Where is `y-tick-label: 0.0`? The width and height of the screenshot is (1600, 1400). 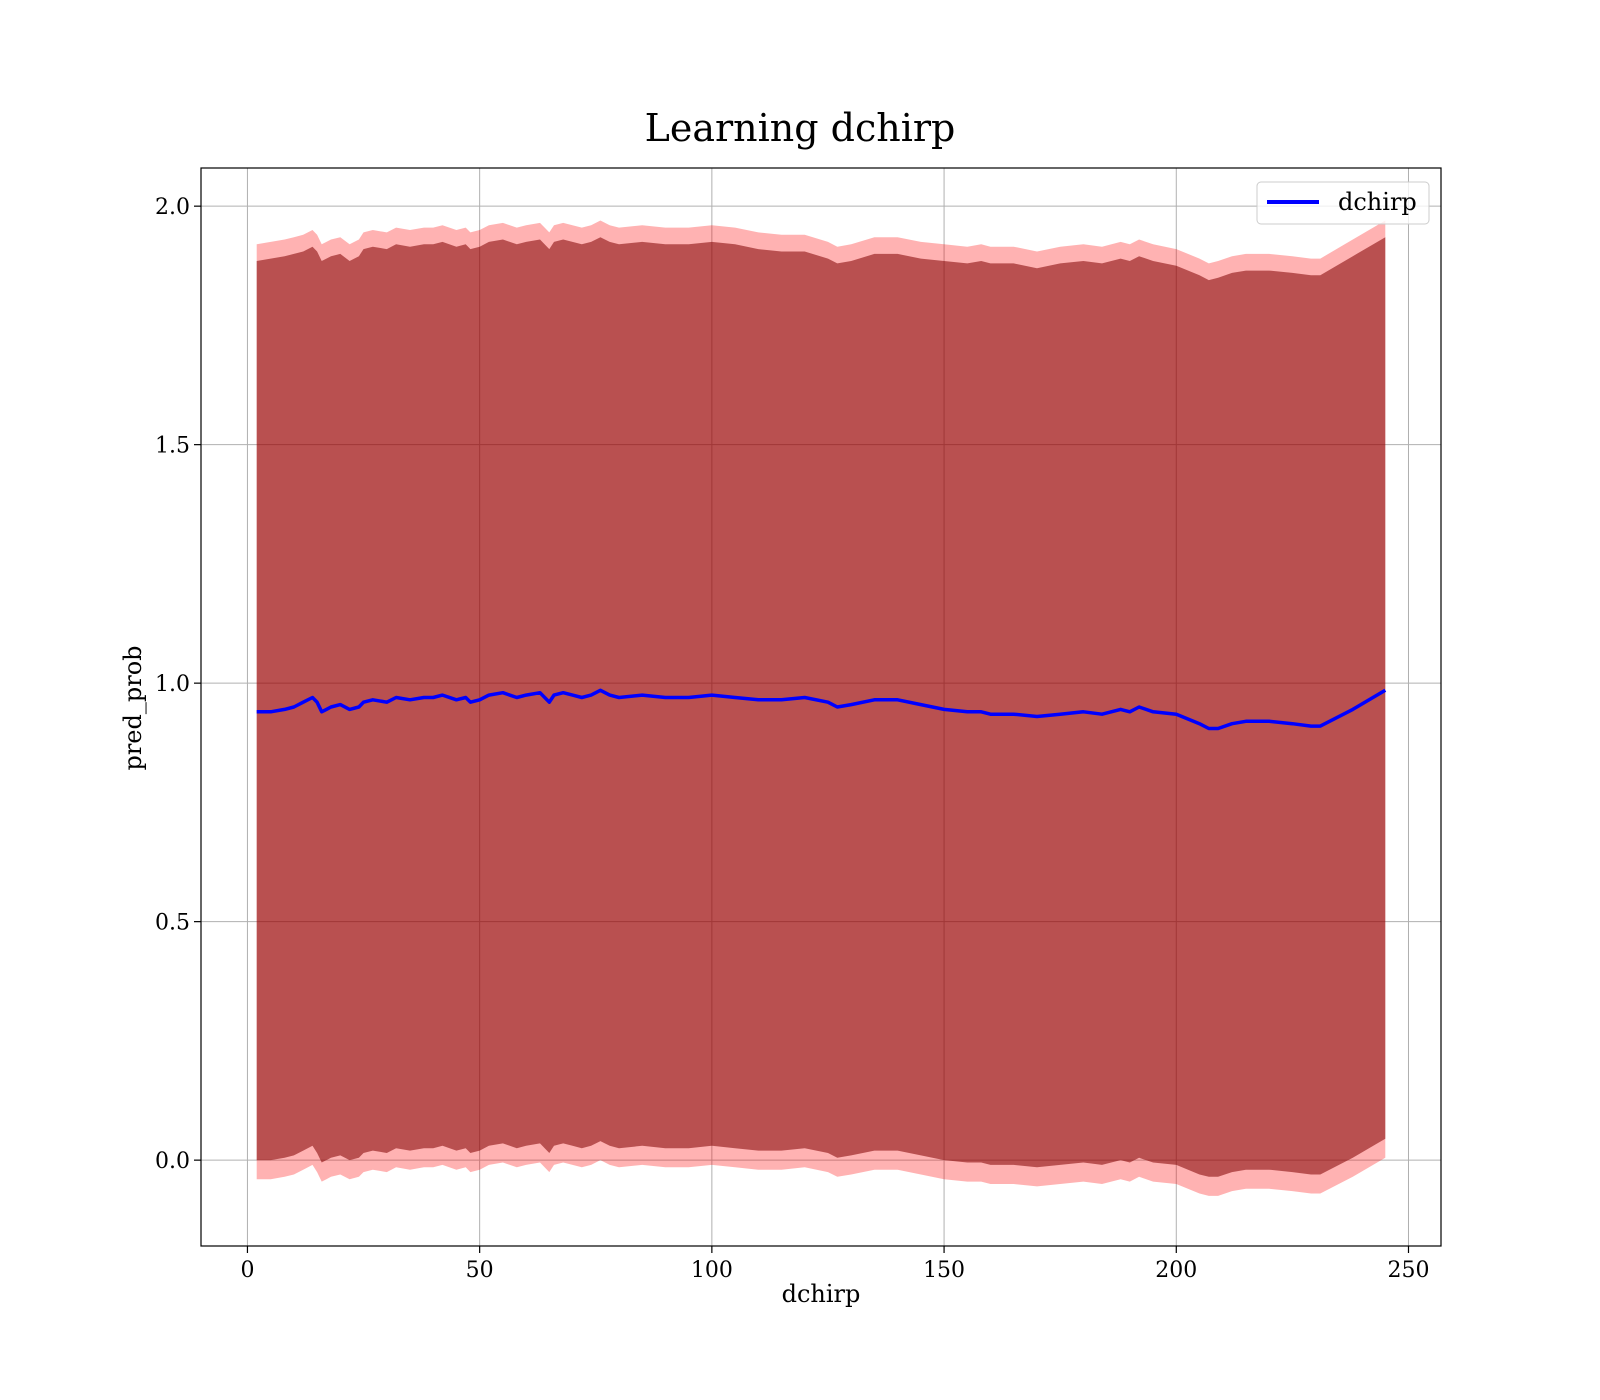
y-tick-label: 0.0 is located at coordinates (172, 1161).